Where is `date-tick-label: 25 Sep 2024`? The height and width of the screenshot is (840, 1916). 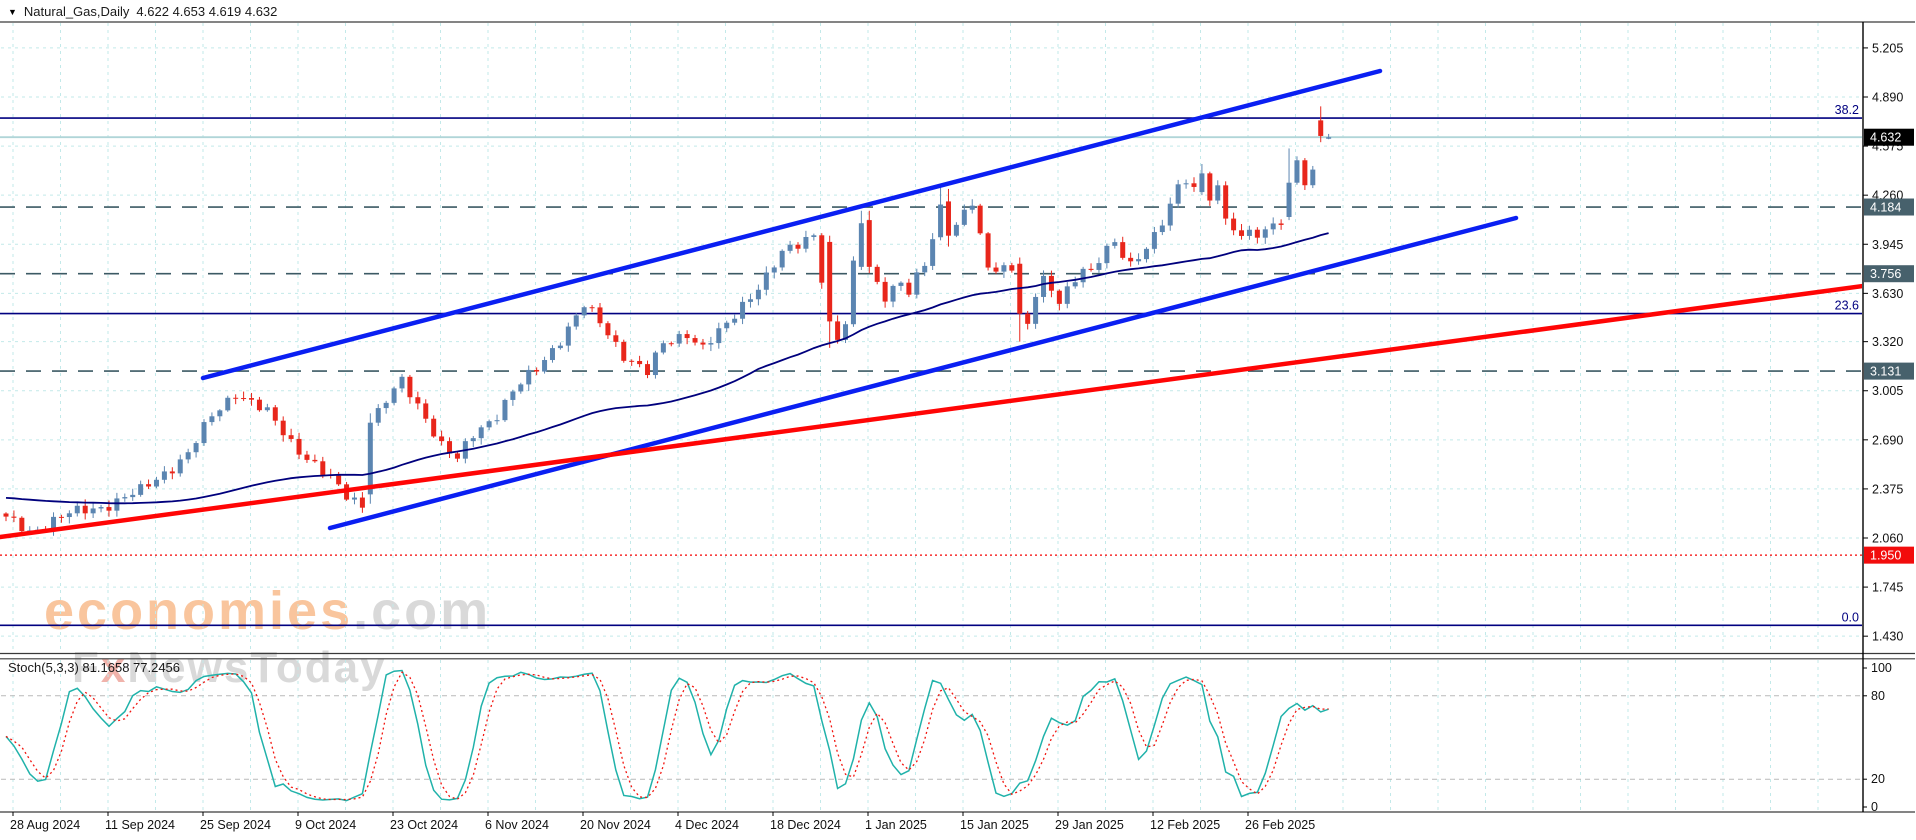
date-tick-label: 25 Sep 2024 is located at coordinates (235, 825).